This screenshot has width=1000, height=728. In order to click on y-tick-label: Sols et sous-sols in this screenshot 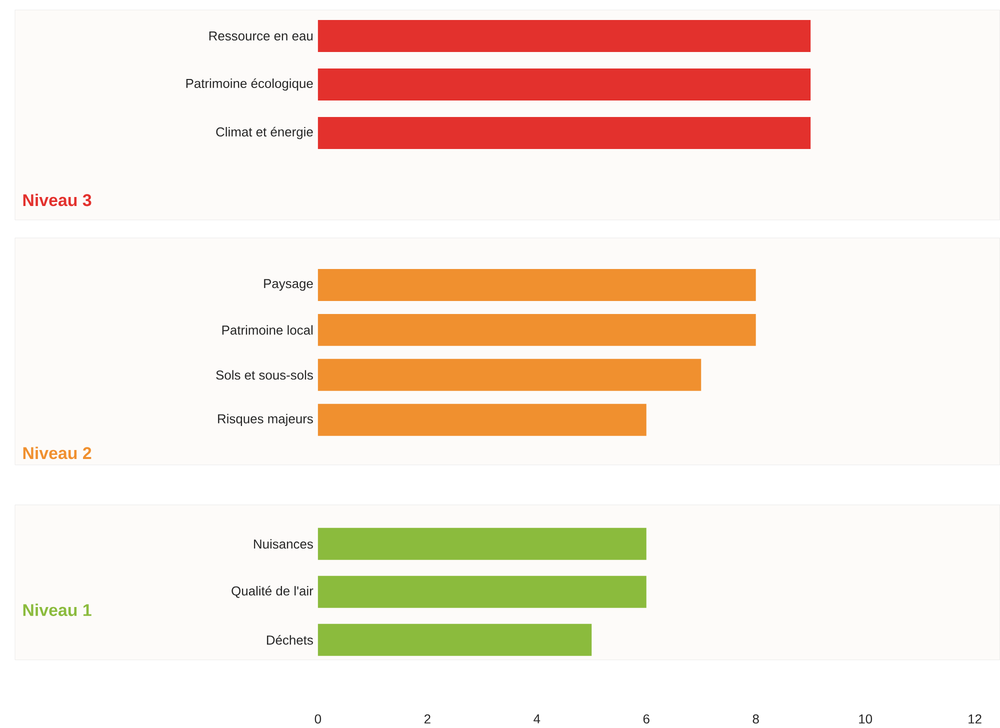, I will do `click(264, 375)`.